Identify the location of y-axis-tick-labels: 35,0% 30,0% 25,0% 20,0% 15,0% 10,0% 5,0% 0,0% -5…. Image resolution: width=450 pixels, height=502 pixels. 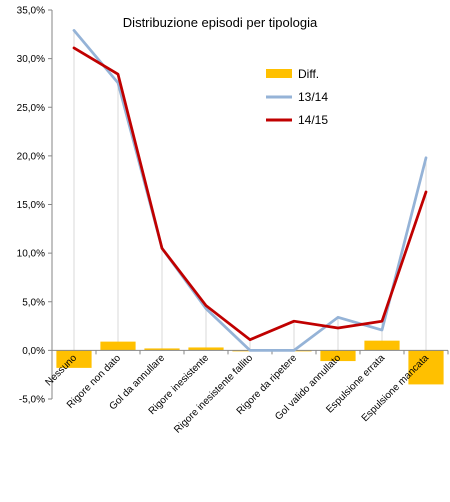
(31, 206).